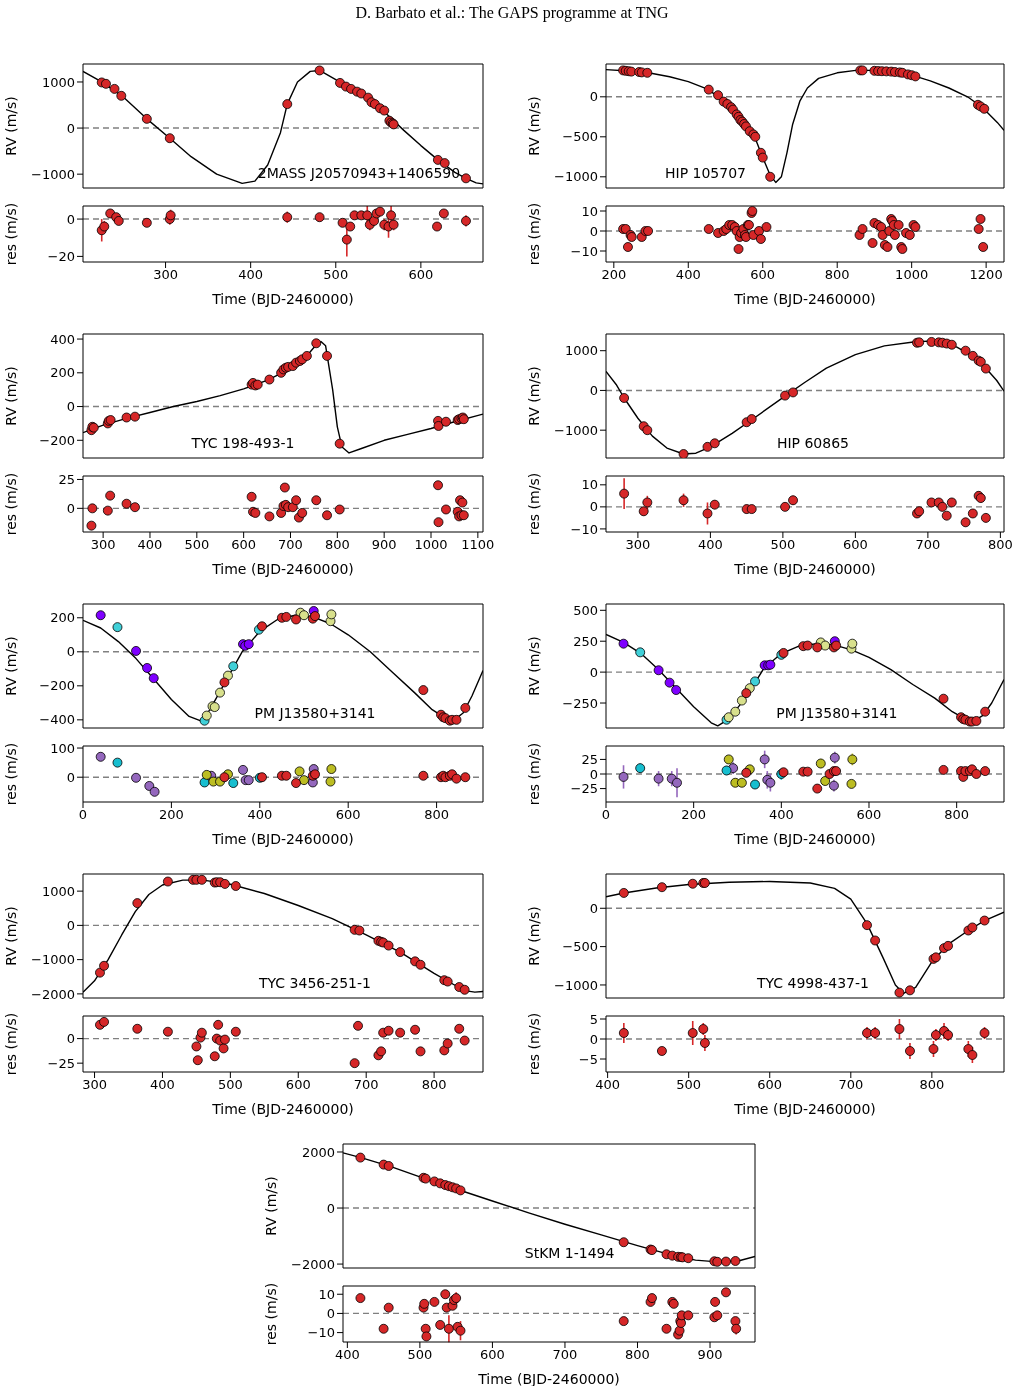  Describe the element at coordinates (62, 339) in the screenshot. I see `y-tick-label: 400` at that location.